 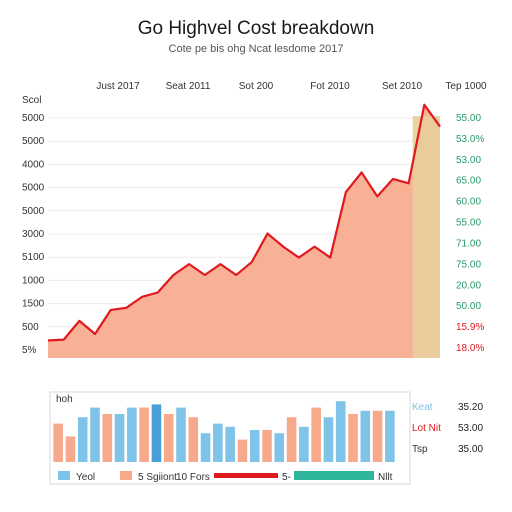 I want to click on y-tick-label: 1500, so click(x=33, y=304).